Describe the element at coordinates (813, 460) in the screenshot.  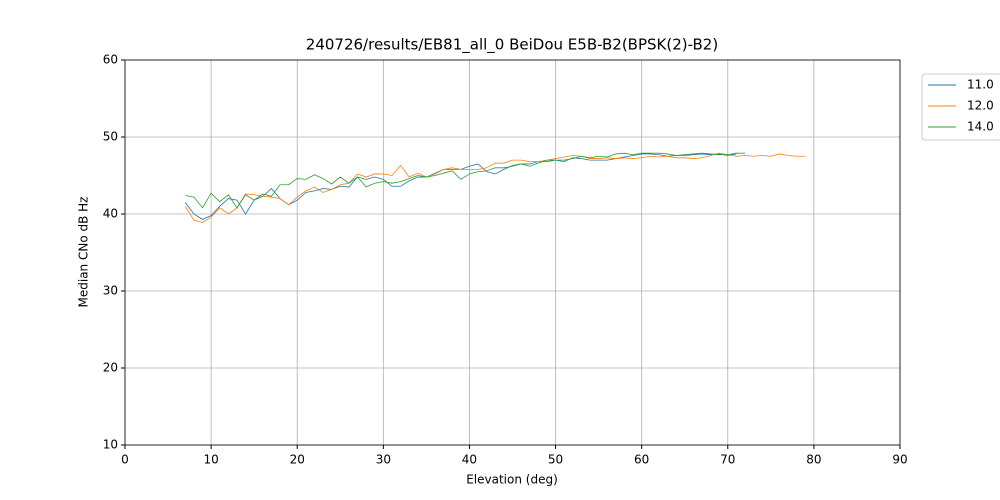
I see `x-tick-label: 80` at that location.